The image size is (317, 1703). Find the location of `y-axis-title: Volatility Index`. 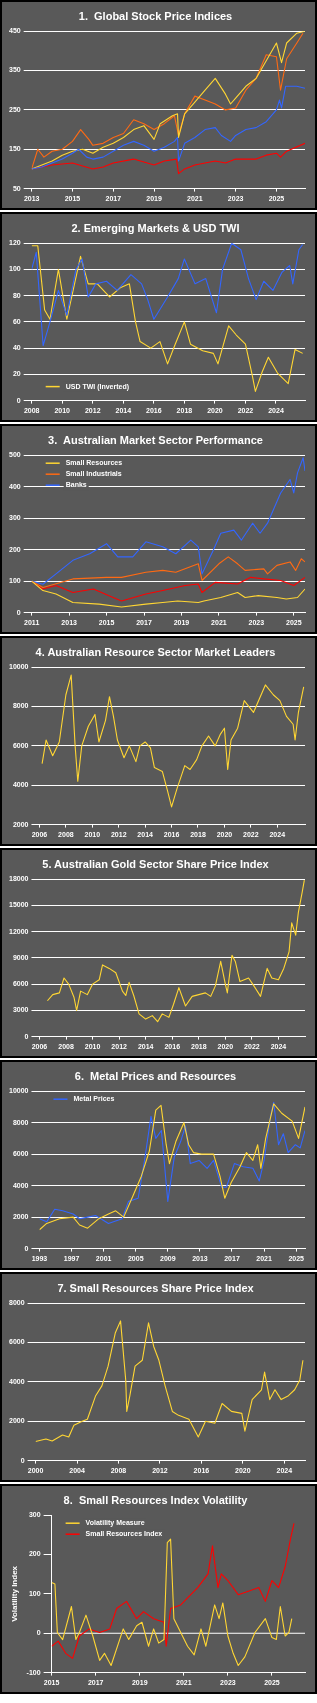

y-axis-title: Volatility Index is located at coordinates (14, 1593).